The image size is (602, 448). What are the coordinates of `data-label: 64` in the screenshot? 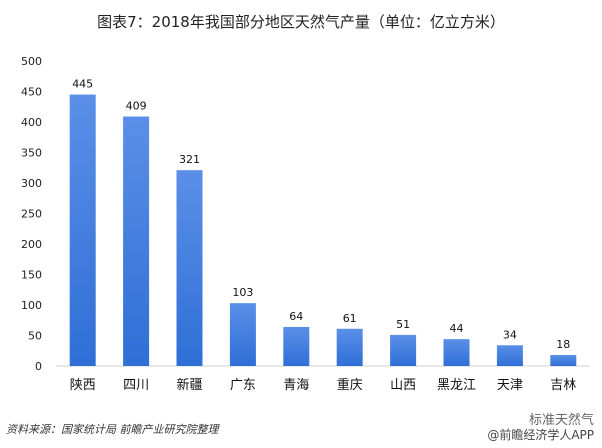 It's located at (296, 316).